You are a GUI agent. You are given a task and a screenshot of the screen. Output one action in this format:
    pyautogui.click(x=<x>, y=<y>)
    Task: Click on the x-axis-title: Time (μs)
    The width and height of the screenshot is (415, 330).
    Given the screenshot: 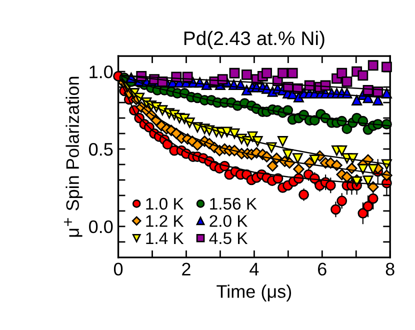 What is the action you would take?
    pyautogui.click(x=254, y=293)
    